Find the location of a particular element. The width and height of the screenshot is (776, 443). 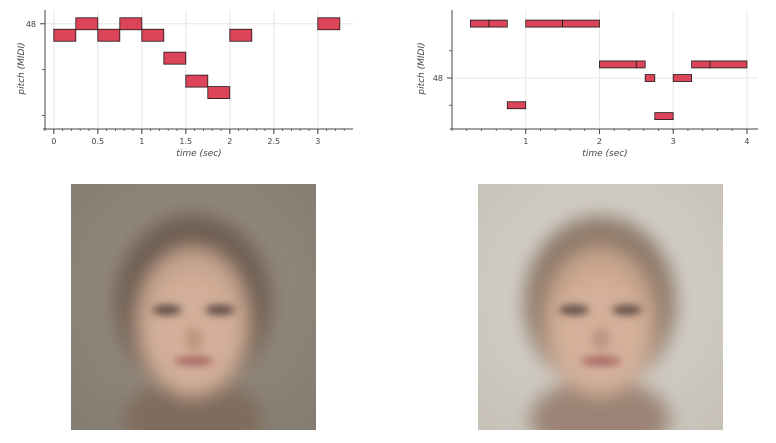

piano-roll-chart-left: 0 0.5 1 1.5 2 2.5 3 48 time (sec) pitch (MIDI) is located at coordinates (185, 84).